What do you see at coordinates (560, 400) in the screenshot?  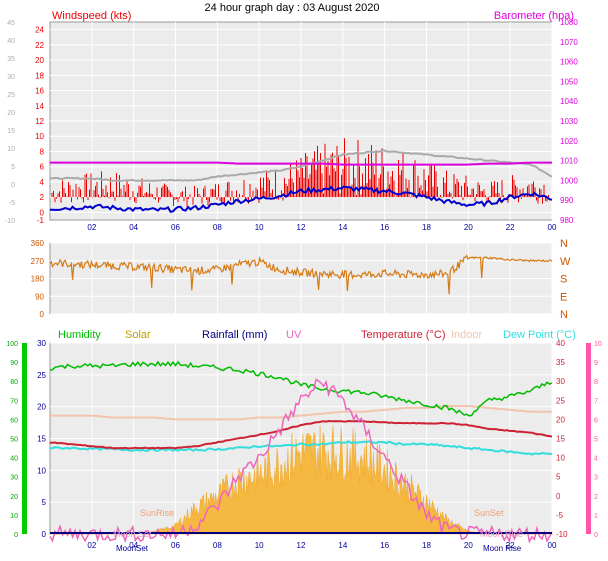 I see `temperature-tick: 25` at bounding box center [560, 400].